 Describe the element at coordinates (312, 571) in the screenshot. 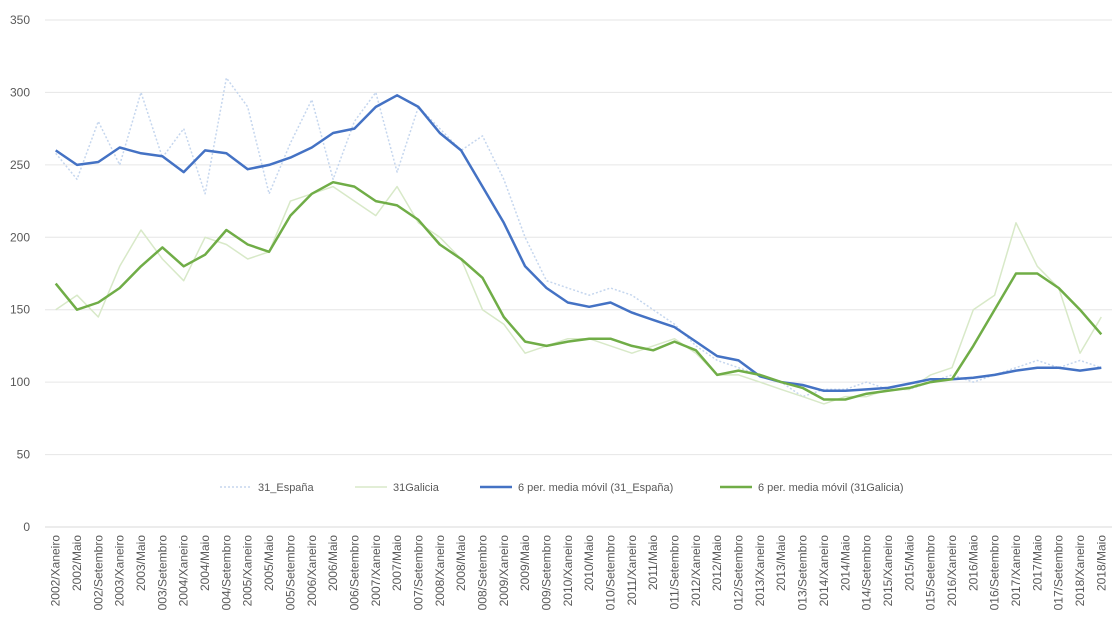

I see `x-tick-label: 2006/Xaneiro` at that location.